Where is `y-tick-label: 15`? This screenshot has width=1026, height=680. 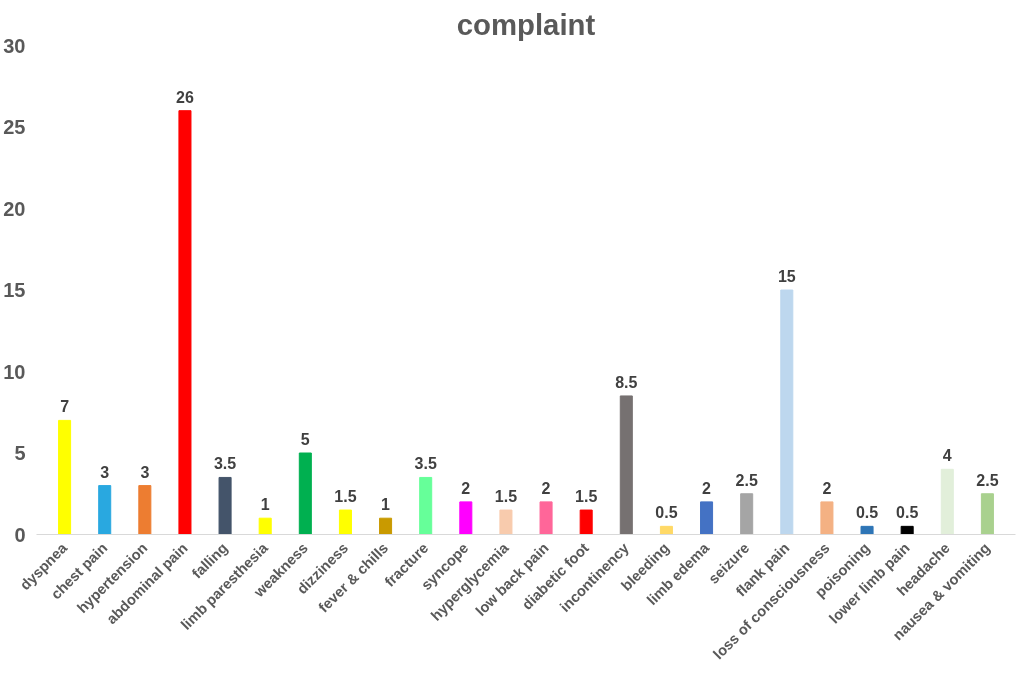 y-tick-label: 15 is located at coordinates (14, 290).